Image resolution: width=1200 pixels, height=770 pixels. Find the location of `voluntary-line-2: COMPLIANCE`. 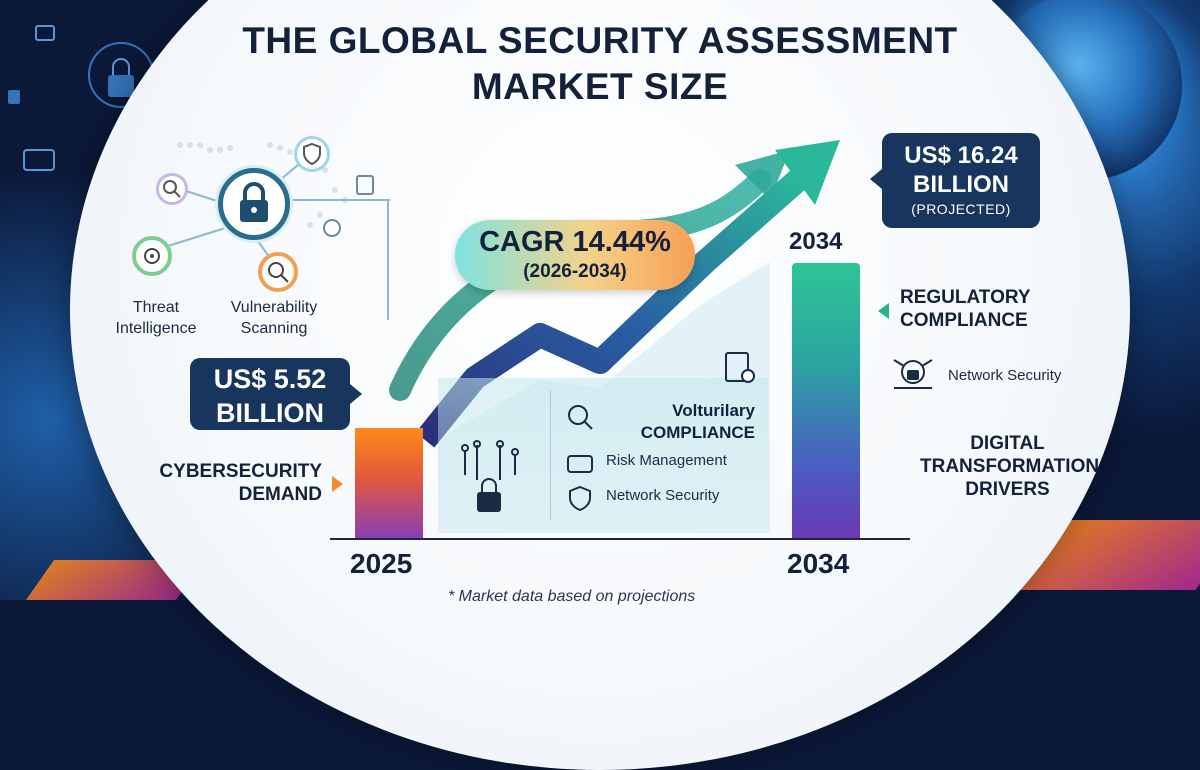

voluntary-line-2: COMPLIANCE is located at coordinates (697, 432).